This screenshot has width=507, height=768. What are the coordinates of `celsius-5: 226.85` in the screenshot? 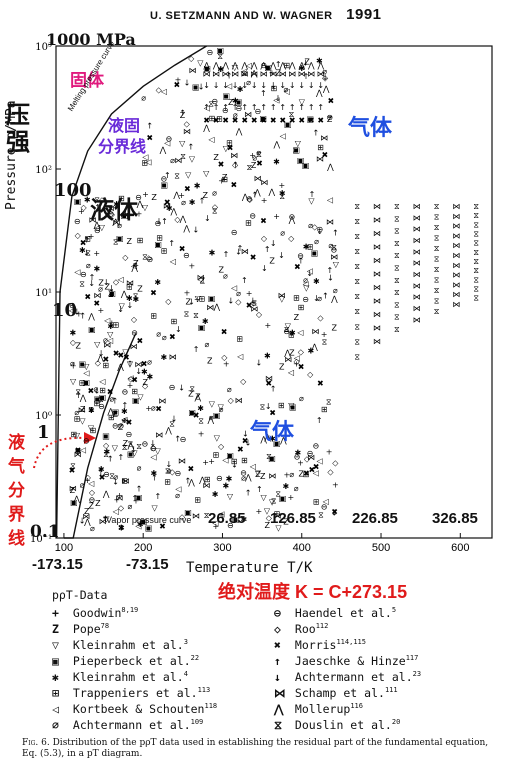 It's located at (375, 518).